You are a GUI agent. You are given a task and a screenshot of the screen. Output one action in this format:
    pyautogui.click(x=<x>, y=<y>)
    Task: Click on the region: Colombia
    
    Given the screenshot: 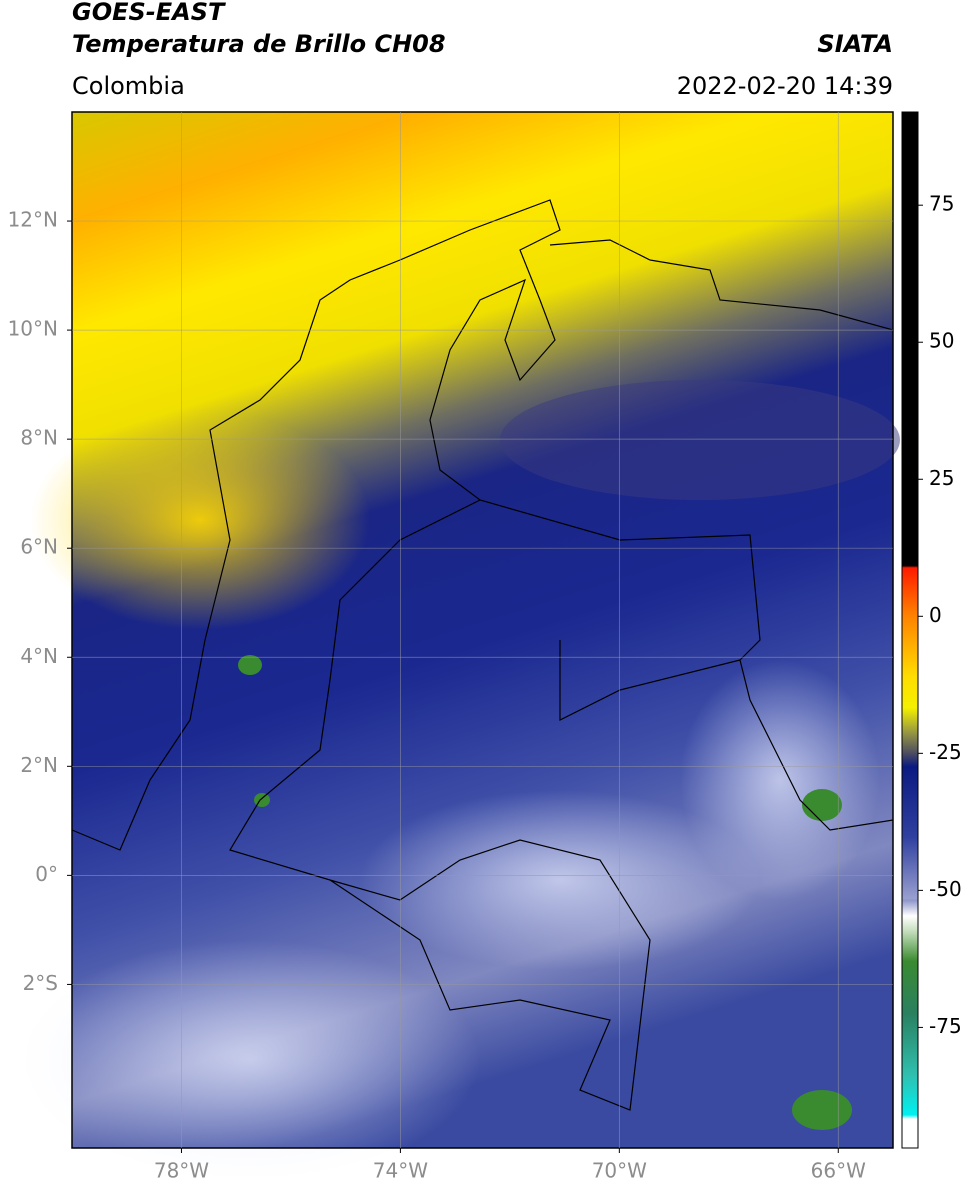 What is the action you would take?
    pyautogui.click(x=128, y=86)
    